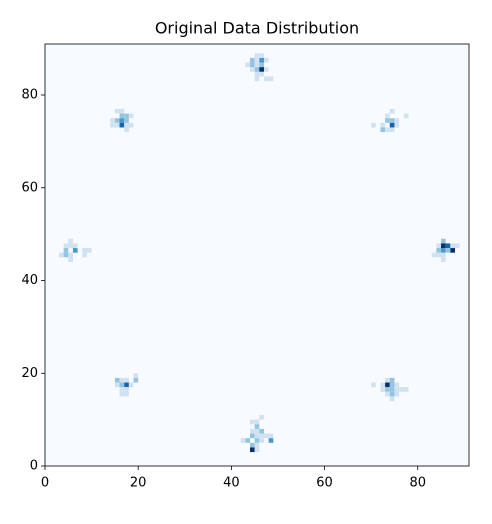 This screenshot has height=524, width=492. I want to click on x-tick-label: 80, so click(417, 483).